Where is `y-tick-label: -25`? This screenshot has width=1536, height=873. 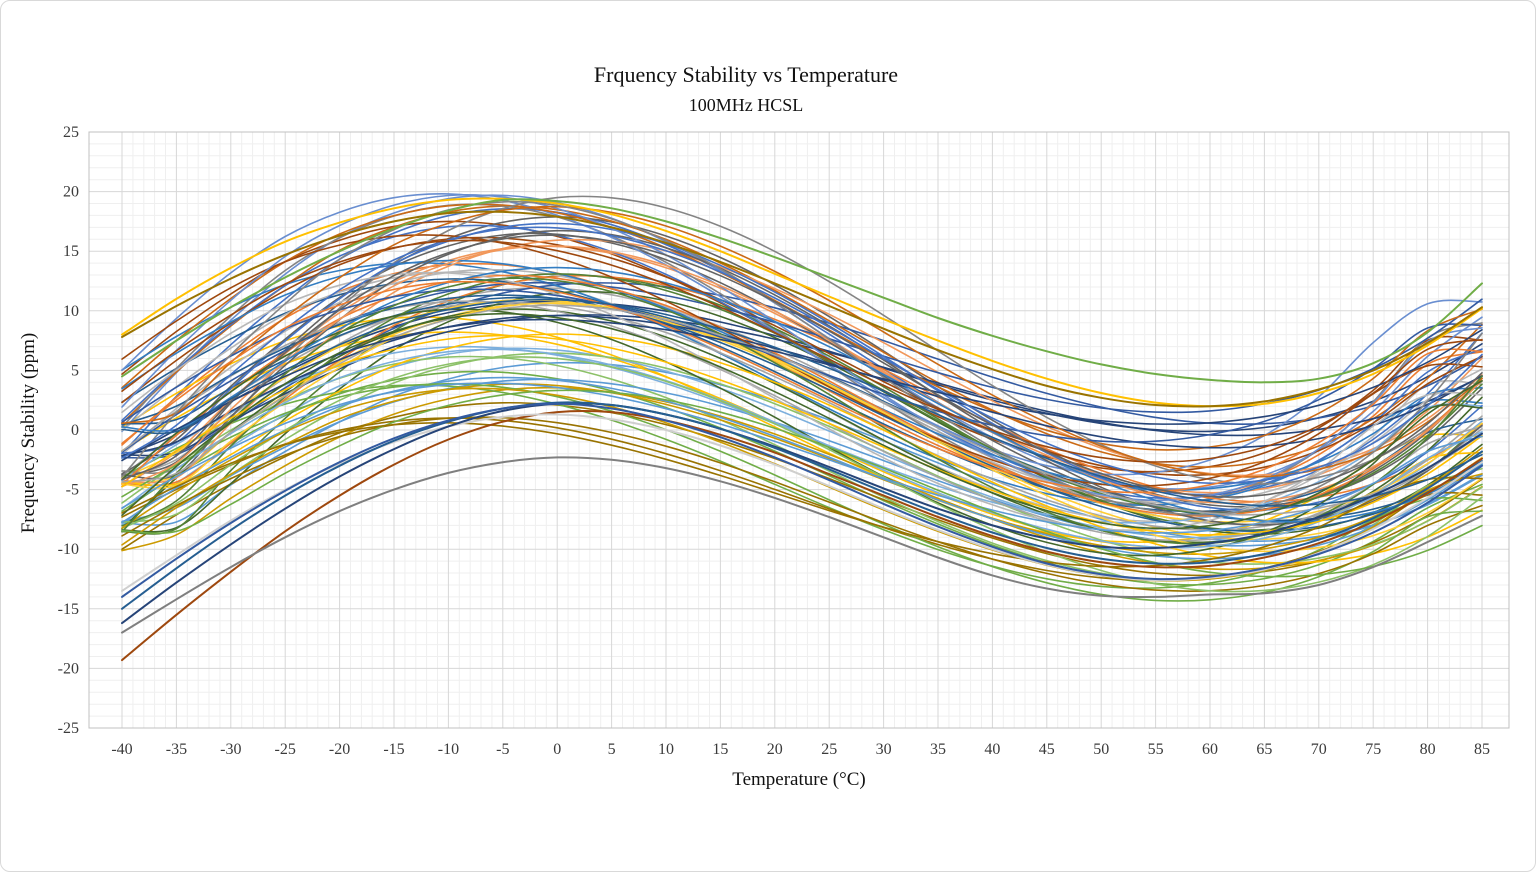
y-tick-label: -25 is located at coordinates (68, 728).